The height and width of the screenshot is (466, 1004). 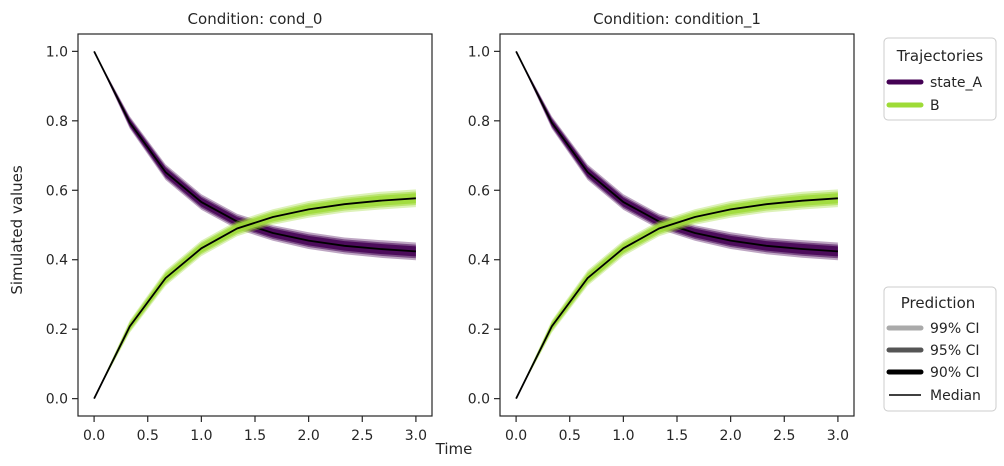 I want to click on legend-trajectories: Trajectories state_A B, so click(x=940, y=79).